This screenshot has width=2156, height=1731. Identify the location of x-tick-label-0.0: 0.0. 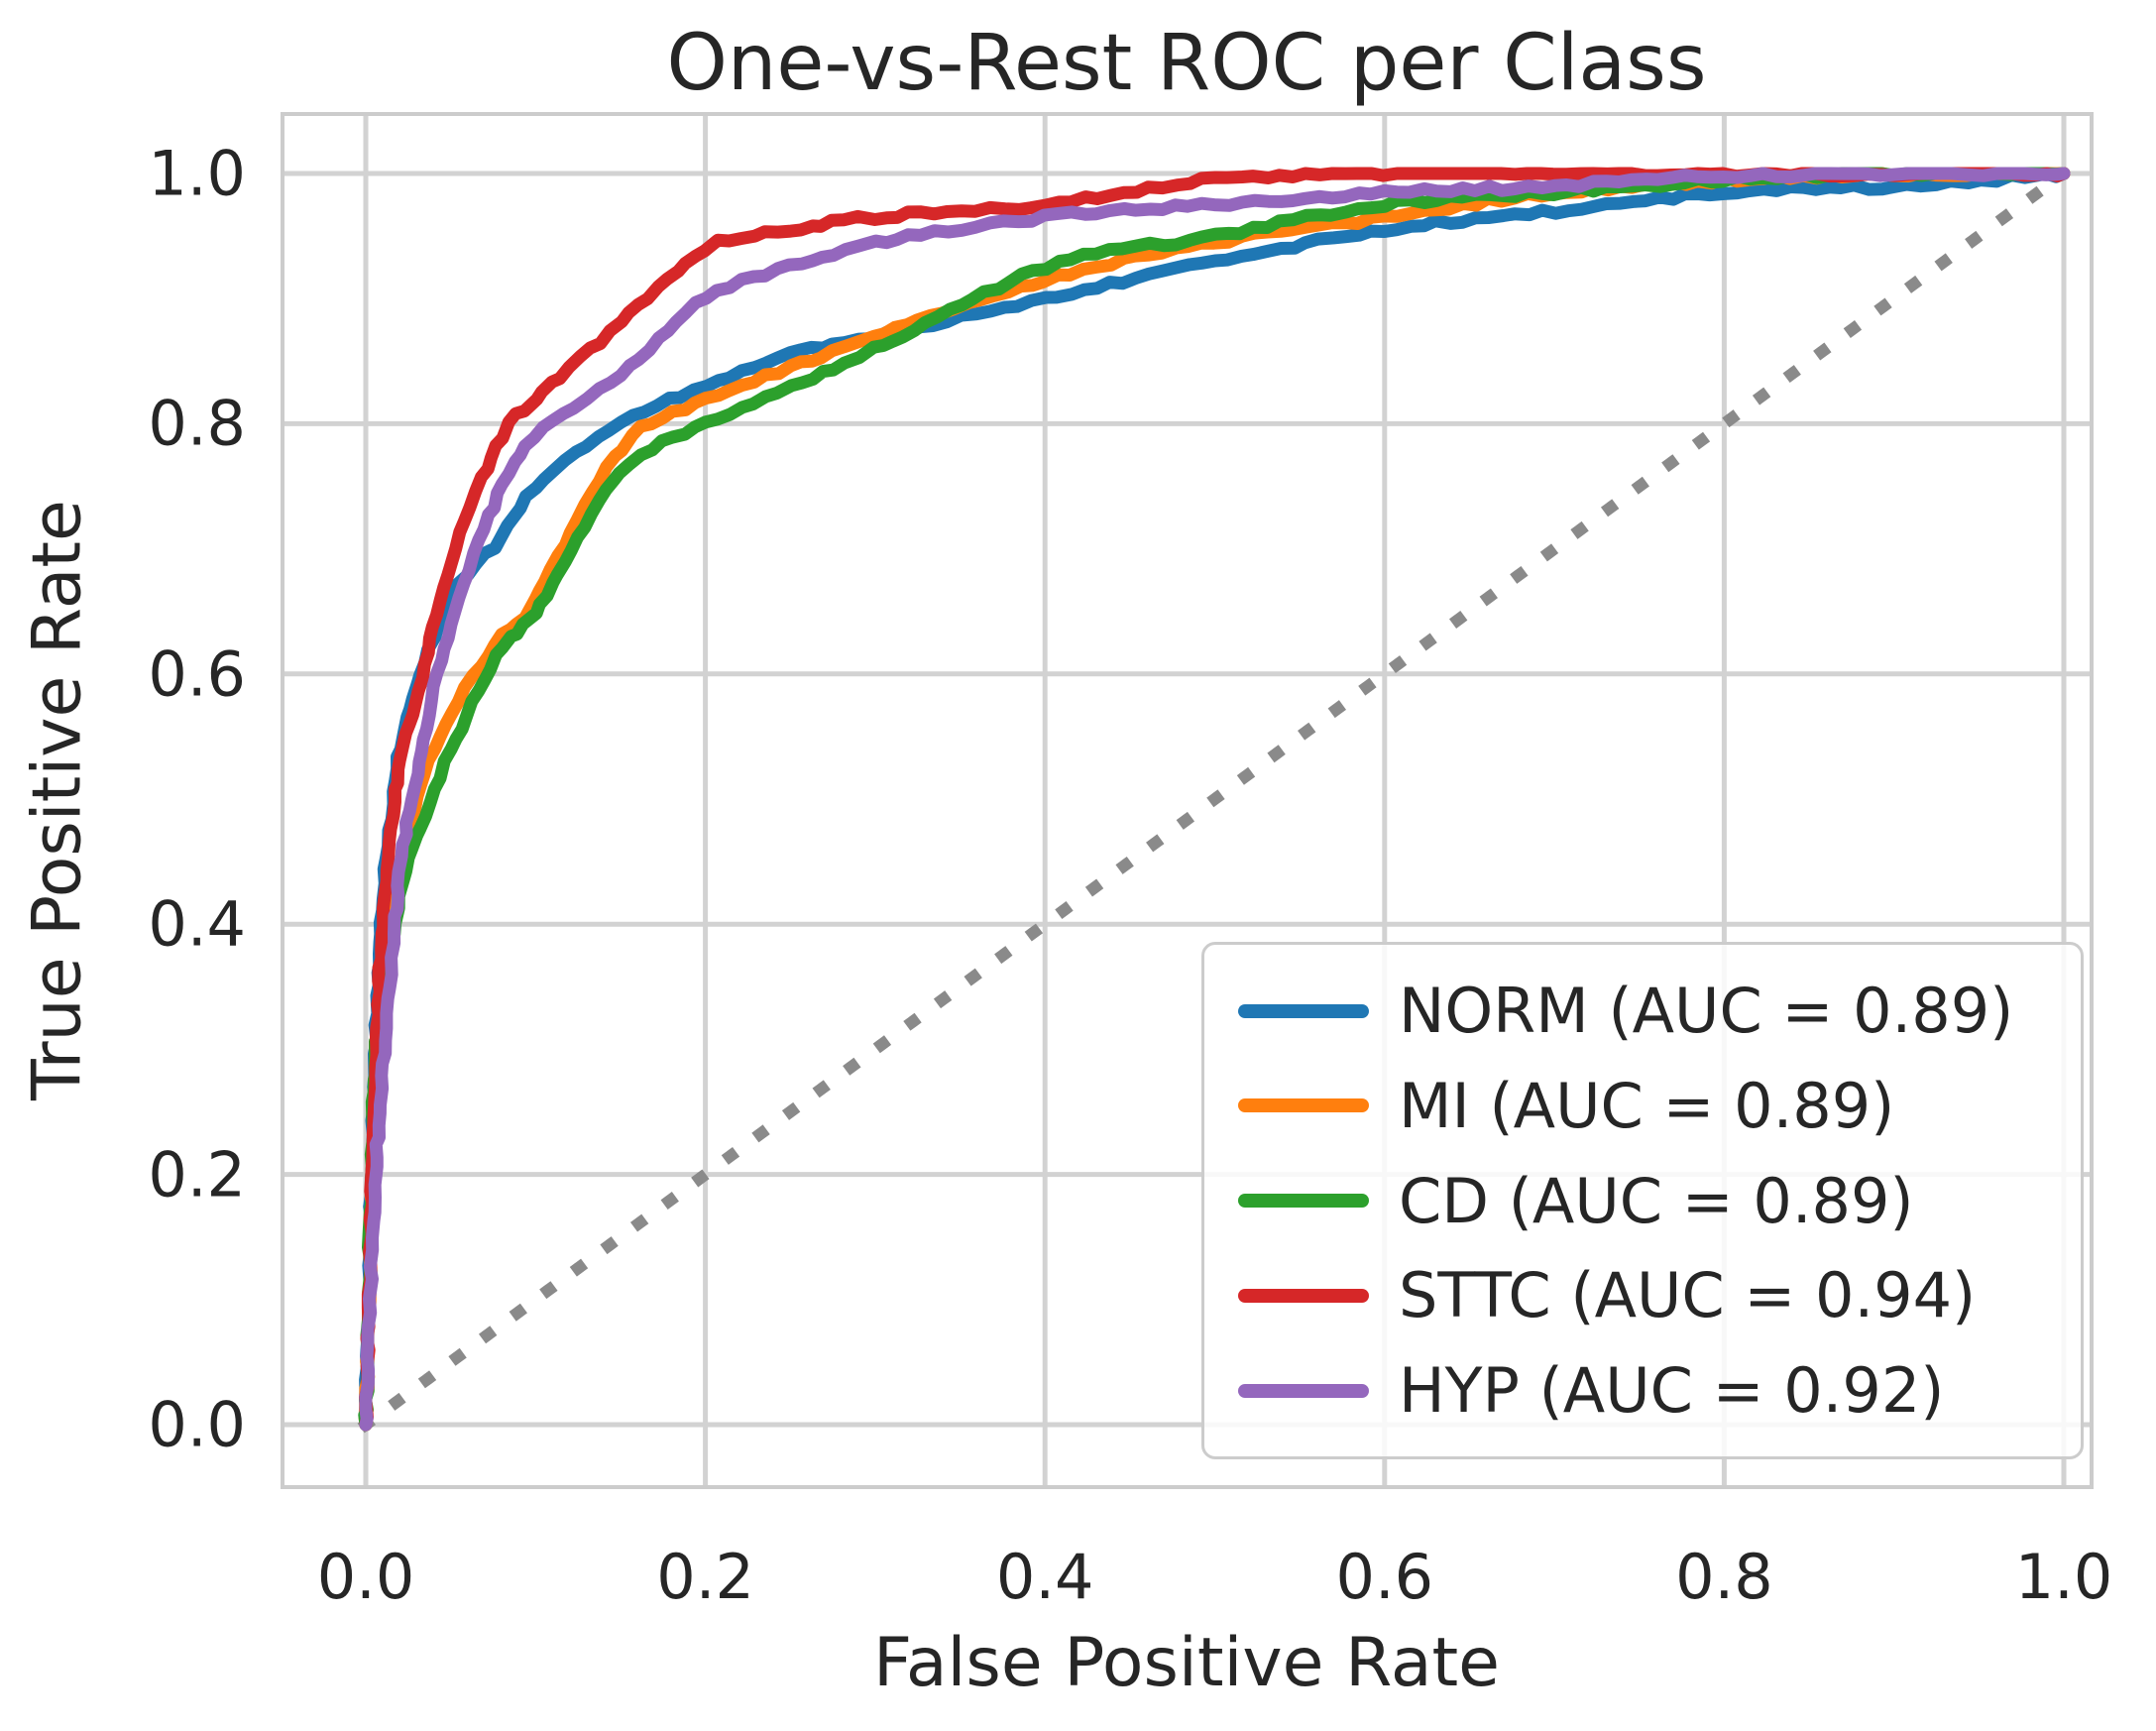
(366, 1577).